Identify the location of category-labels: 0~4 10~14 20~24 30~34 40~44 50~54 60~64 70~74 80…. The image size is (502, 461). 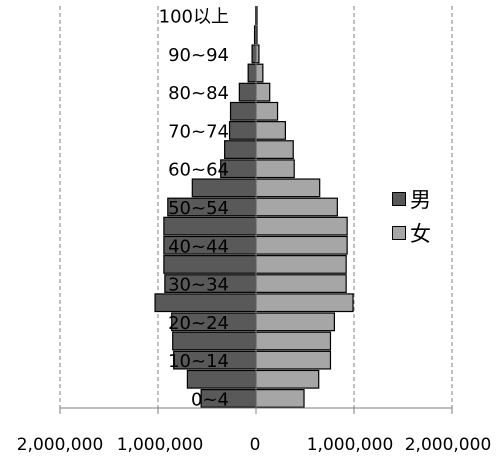
(194, 209).